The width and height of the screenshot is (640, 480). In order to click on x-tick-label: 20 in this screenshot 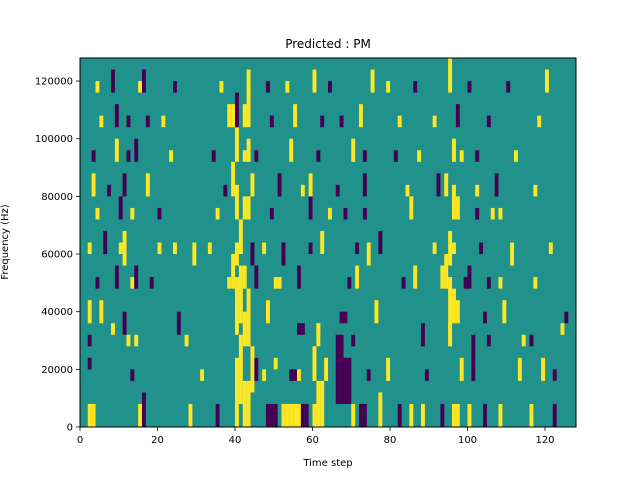, I will do `click(157, 440)`.